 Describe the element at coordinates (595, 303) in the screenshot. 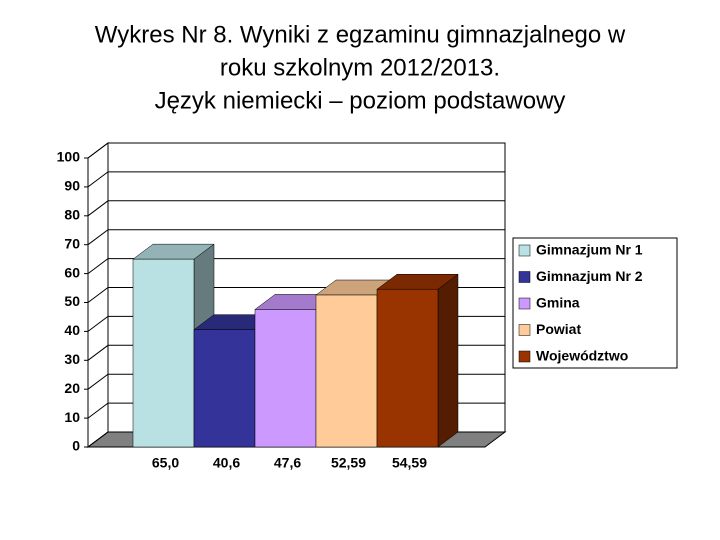

I see `legend-box` at that location.